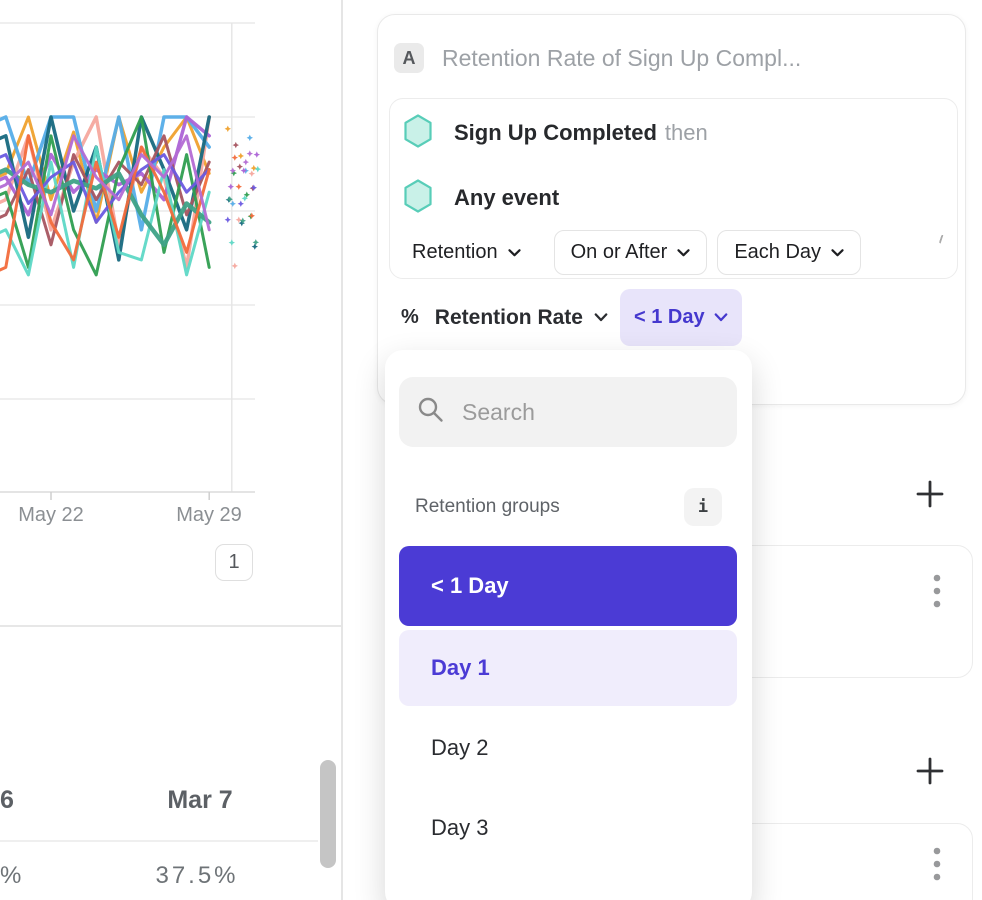 This screenshot has width=982, height=900. What do you see at coordinates (200, 800) in the screenshot?
I see `table-header-cell: Mar 7` at bounding box center [200, 800].